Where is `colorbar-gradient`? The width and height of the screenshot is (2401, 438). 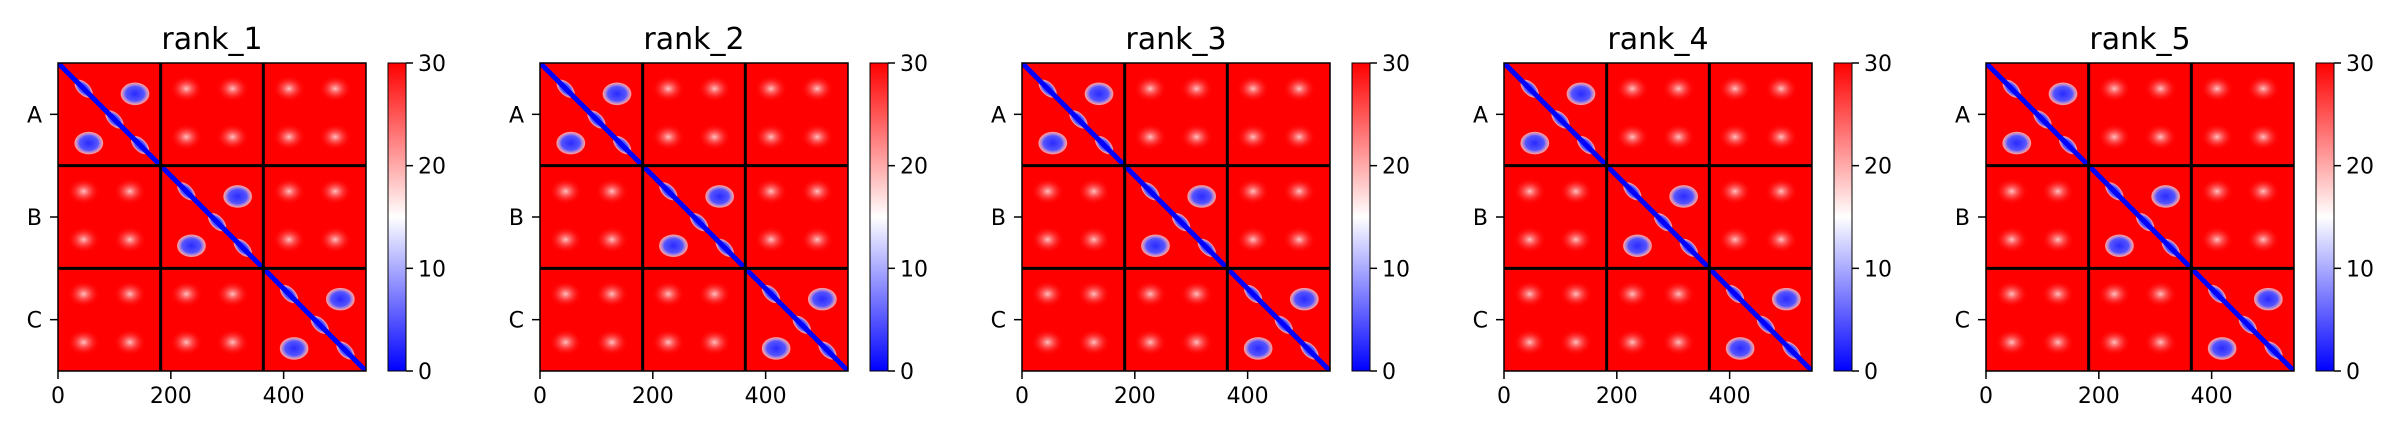
colorbar-gradient is located at coordinates (2325, 217).